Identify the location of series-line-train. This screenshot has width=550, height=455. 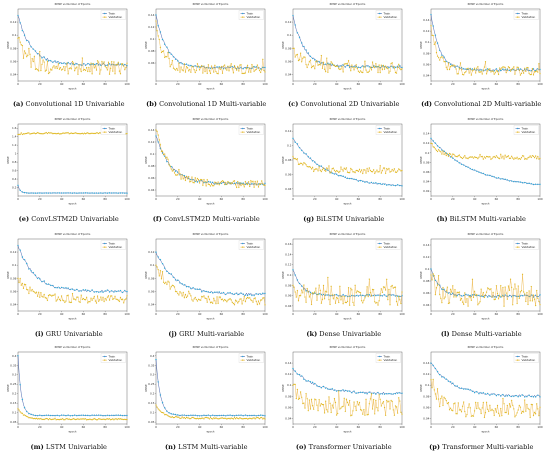
(485, 380).